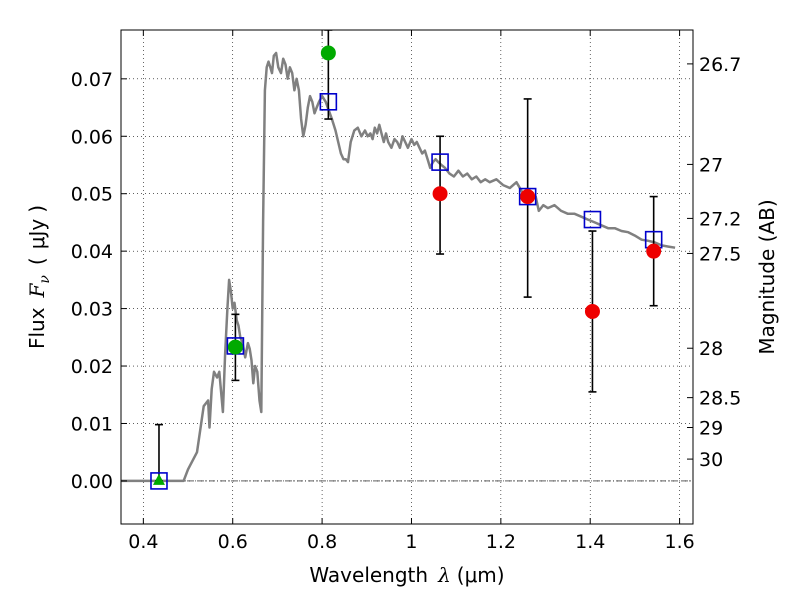 The height and width of the screenshot is (600, 800). What do you see at coordinates (711, 165) in the screenshot?
I see `y2-tick-label-1: 27` at bounding box center [711, 165].